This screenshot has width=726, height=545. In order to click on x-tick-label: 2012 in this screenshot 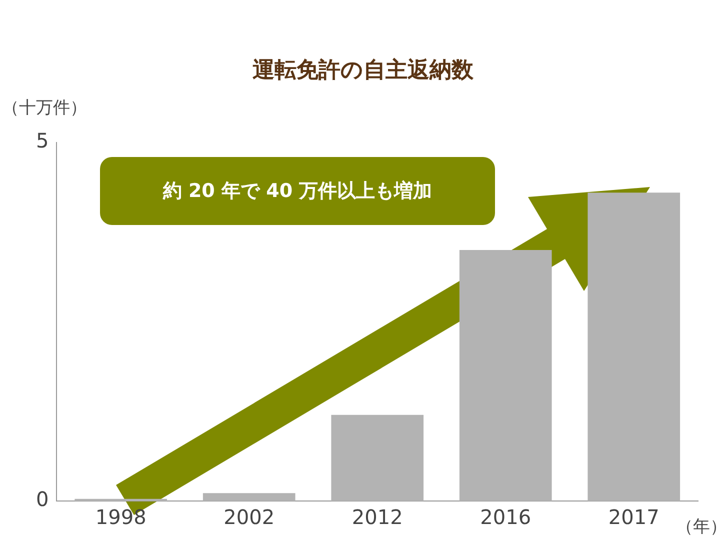, I will do `click(377, 517)`.